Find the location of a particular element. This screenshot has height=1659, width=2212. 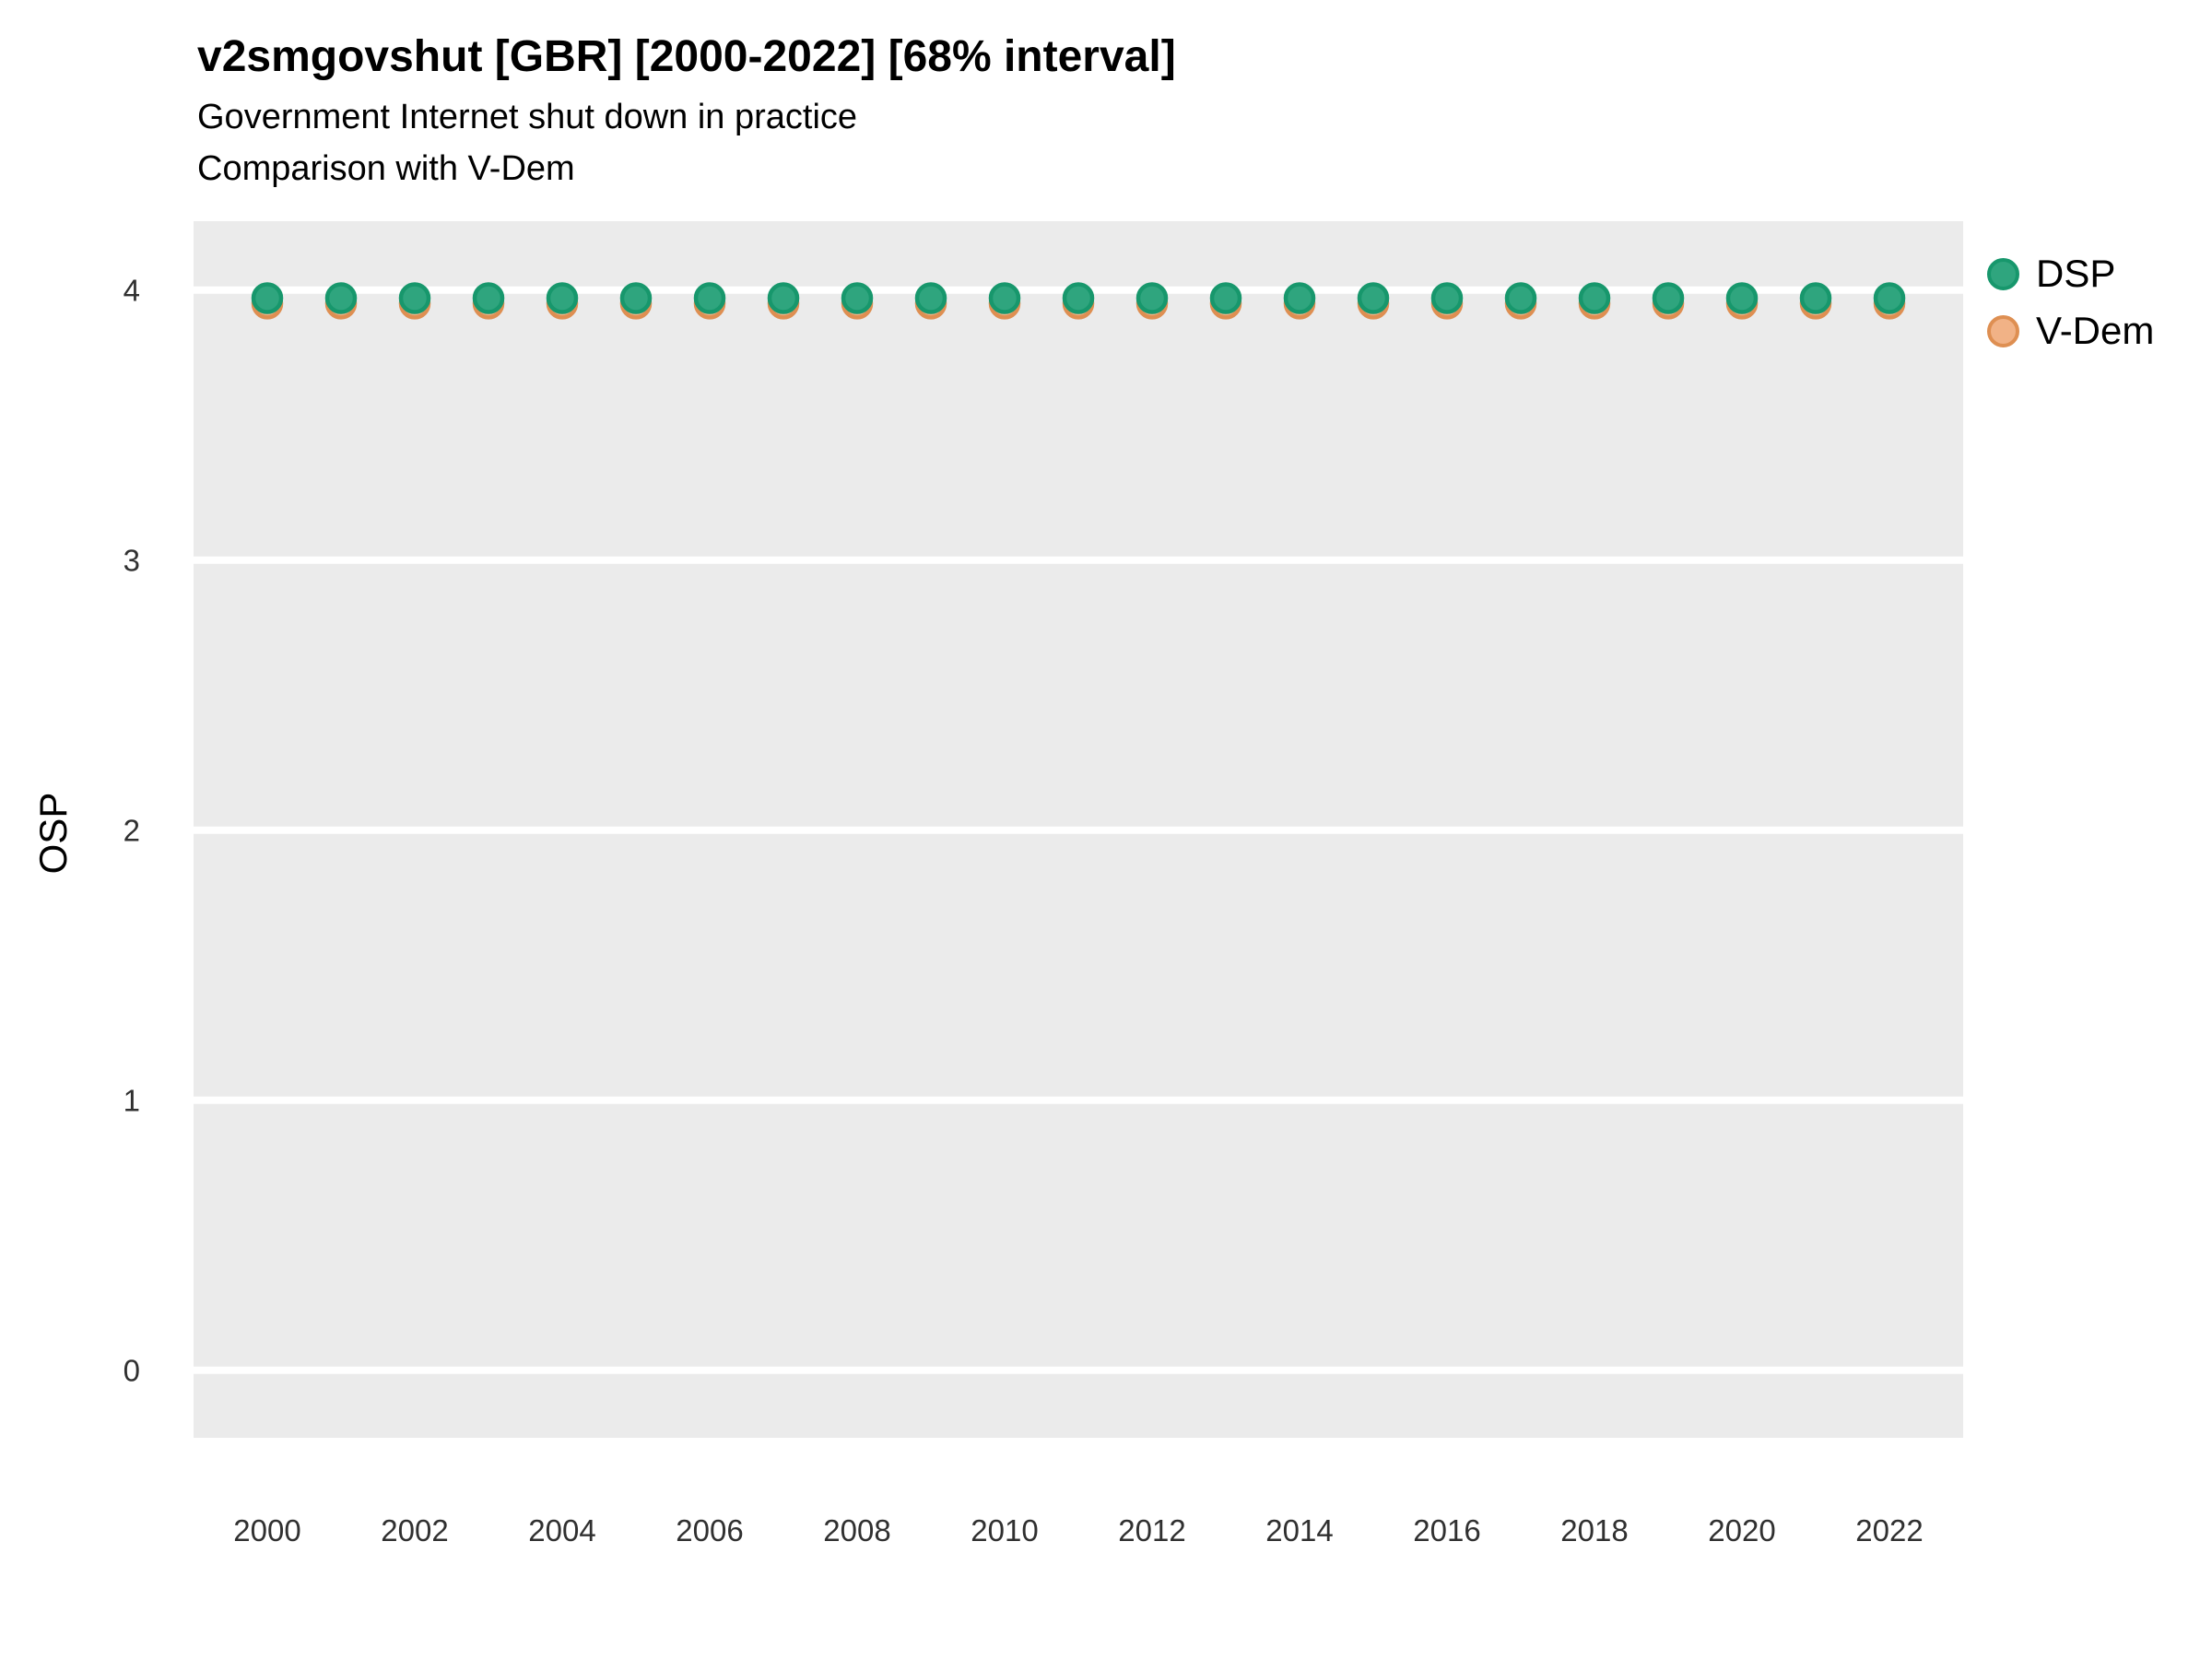

x-tick-label-2020: 2020 is located at coordinates (1741, 1530).